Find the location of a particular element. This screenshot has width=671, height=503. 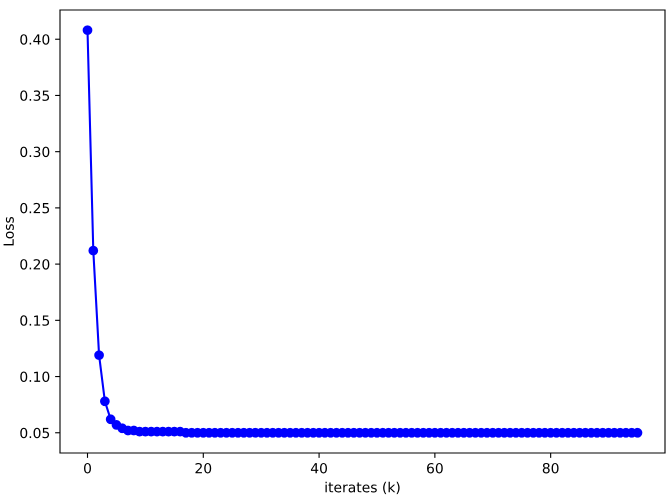

y-tick-label: 0.10 is located at coordinates (35, 377).